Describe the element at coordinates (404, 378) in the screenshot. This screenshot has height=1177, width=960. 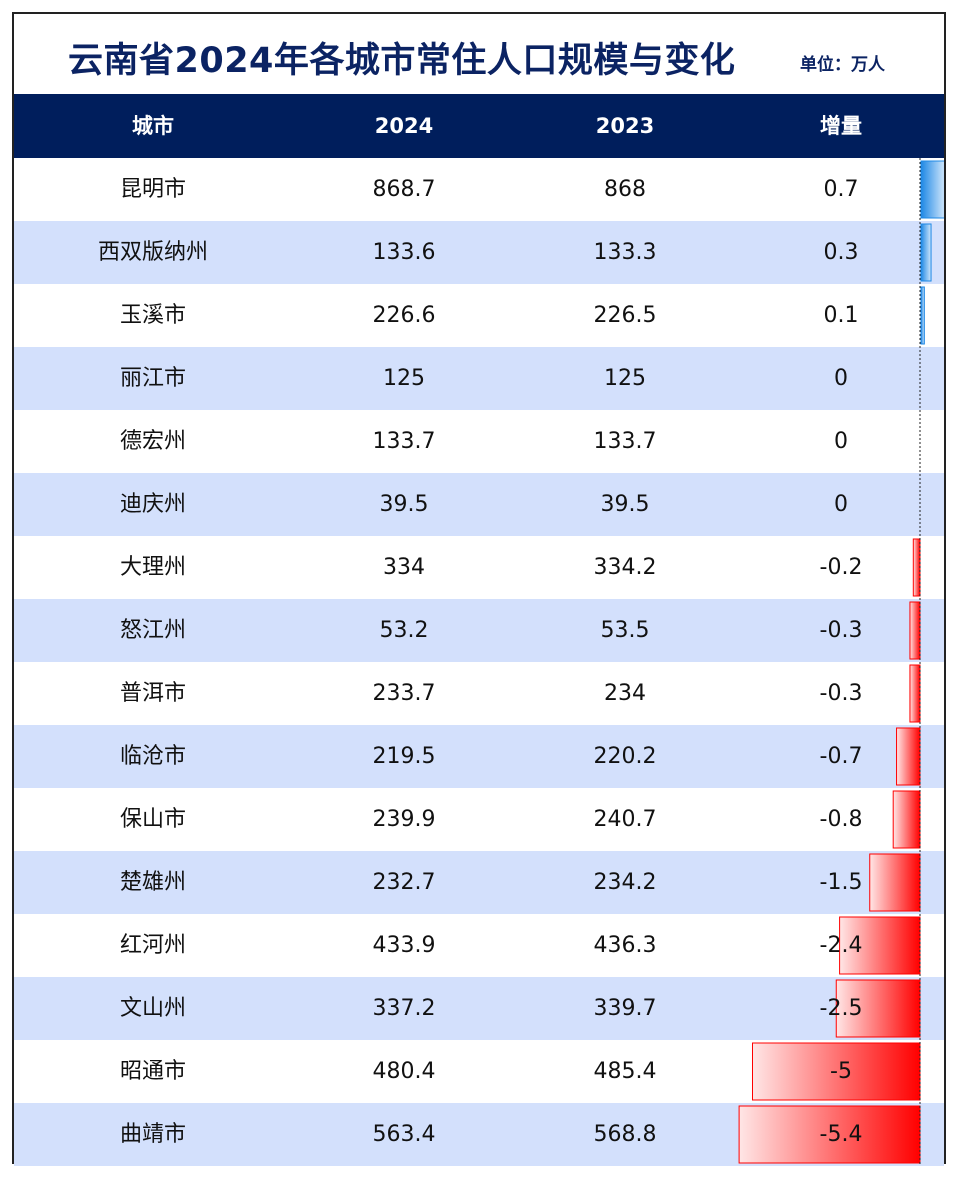
I see `cell-2024: 125` at that location.